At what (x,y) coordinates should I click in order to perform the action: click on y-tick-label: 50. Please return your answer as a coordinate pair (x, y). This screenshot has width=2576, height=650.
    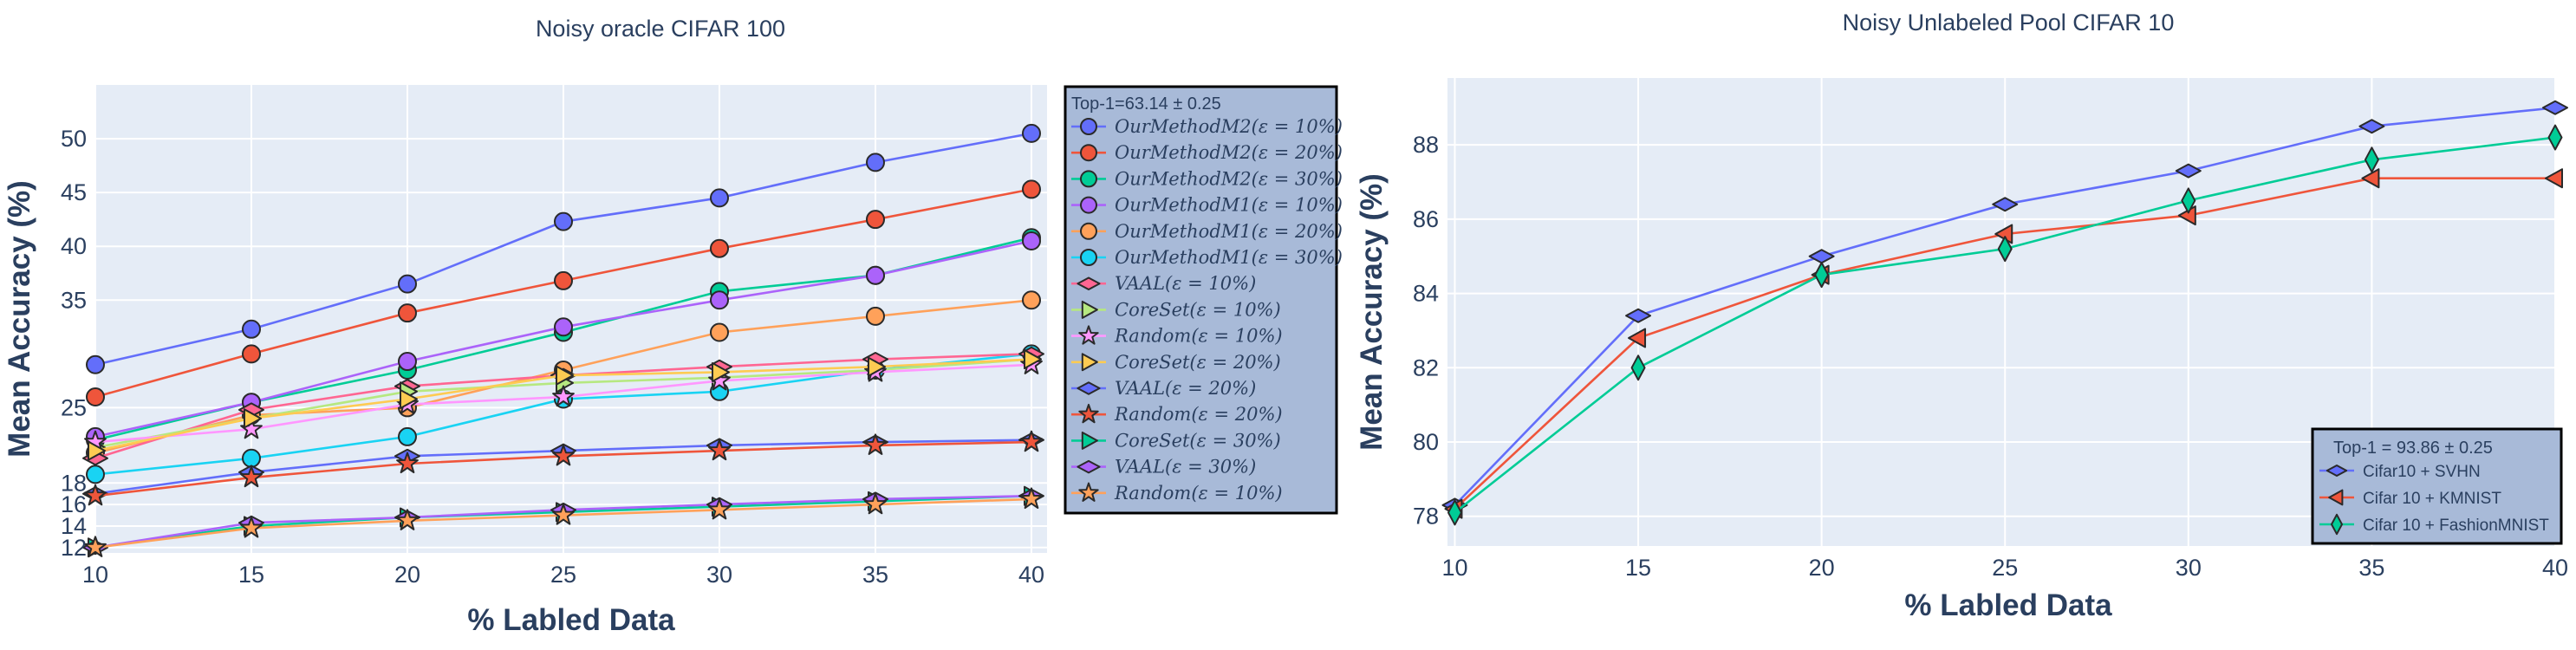
    Looking at the image, I should click on (74, 139).